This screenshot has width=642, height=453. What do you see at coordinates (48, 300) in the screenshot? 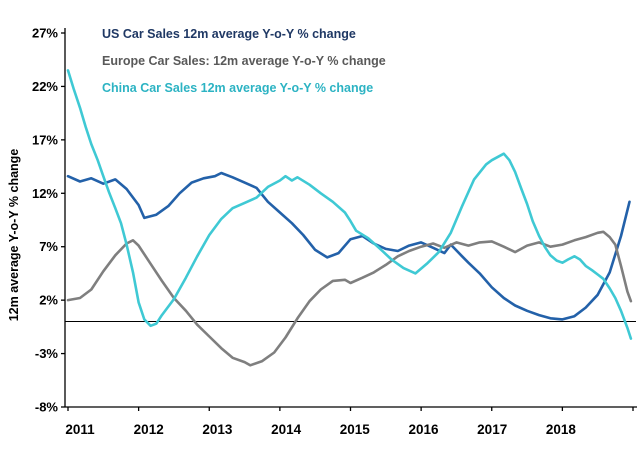
I see `y-tick-label: 2%` at bounding box center [48, 300].